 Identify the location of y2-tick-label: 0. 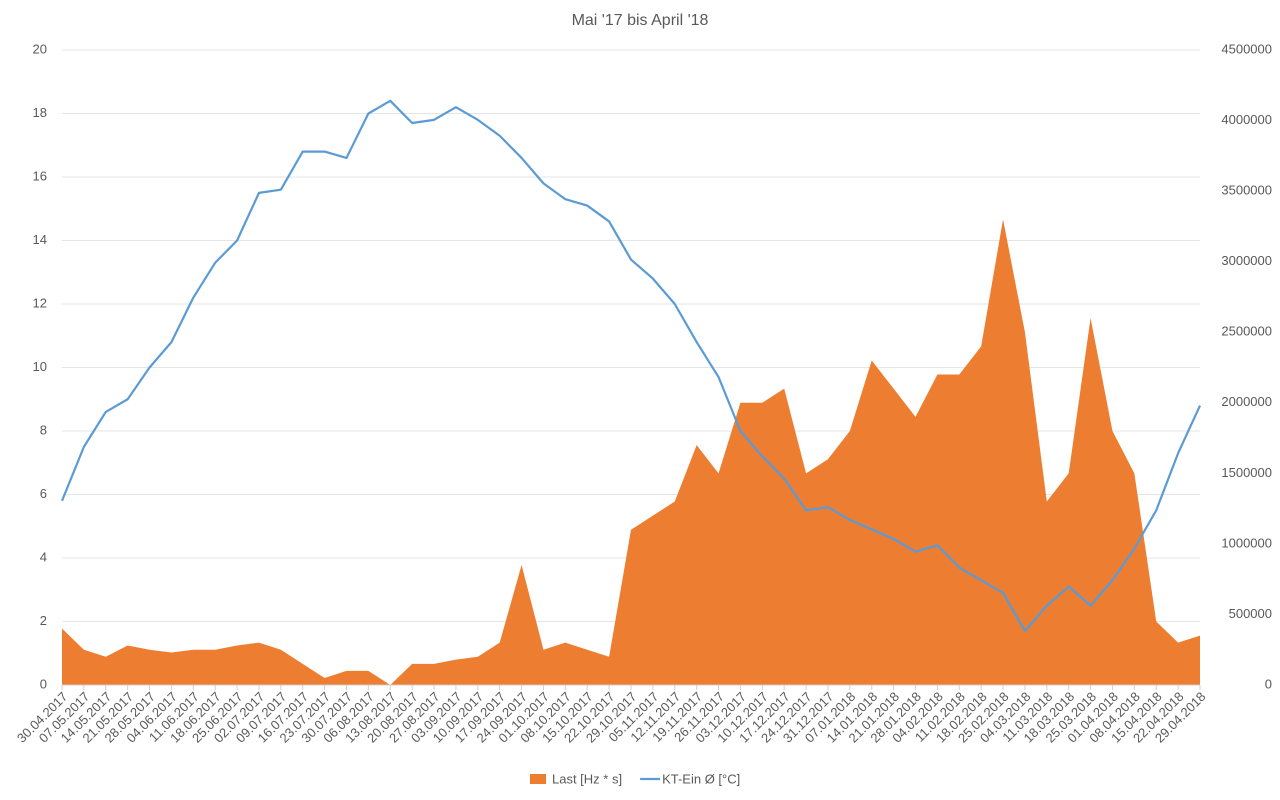
(1268, 683).